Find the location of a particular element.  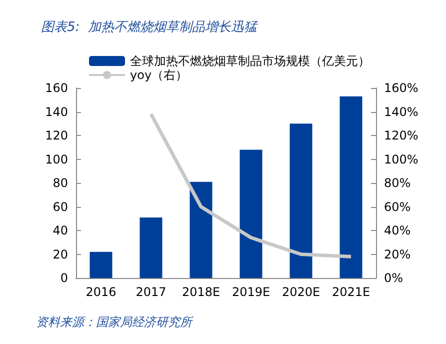

y-tick-label: 100 is located at coordinates (56, 159).